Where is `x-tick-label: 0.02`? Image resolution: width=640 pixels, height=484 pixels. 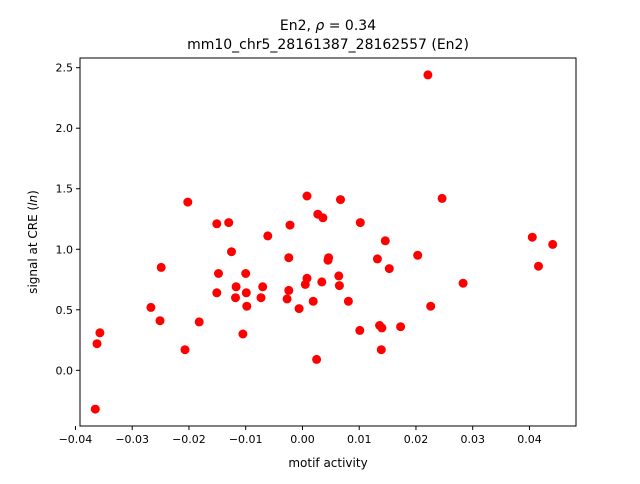
x-tick-label: 0.02 is located at coordinates (416, 439).